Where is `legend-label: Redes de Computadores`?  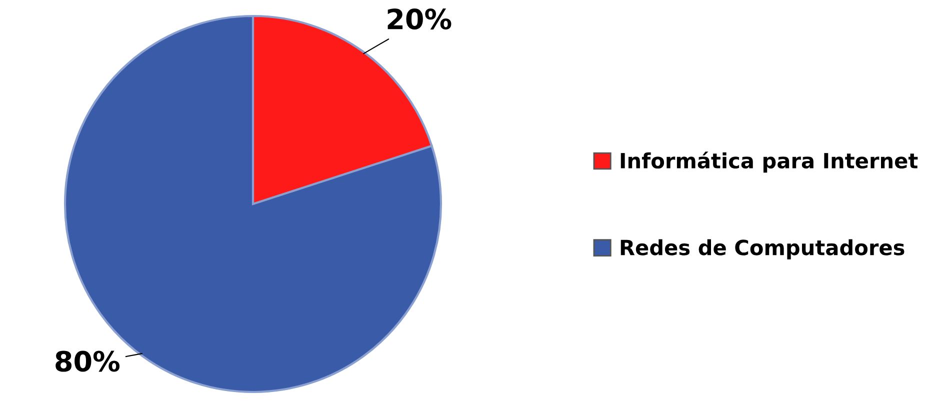 legend-label: Redes de Computadores is located at coordinates (762, 249).